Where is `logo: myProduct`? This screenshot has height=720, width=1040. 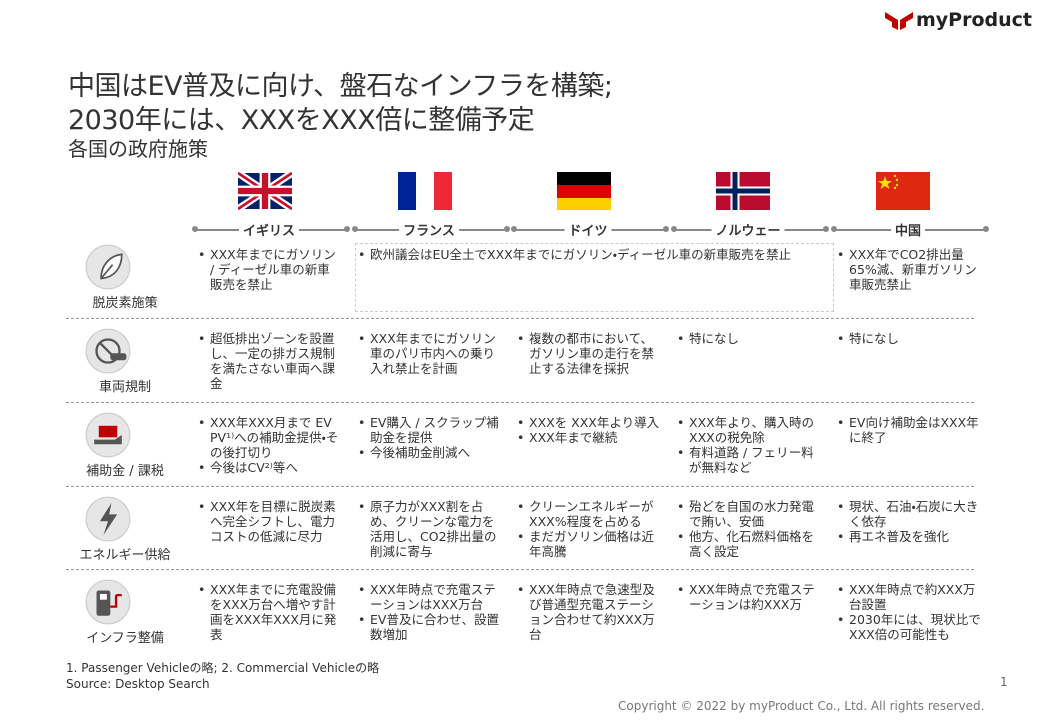 logo: myProduct is located at coordinates (974, 20).